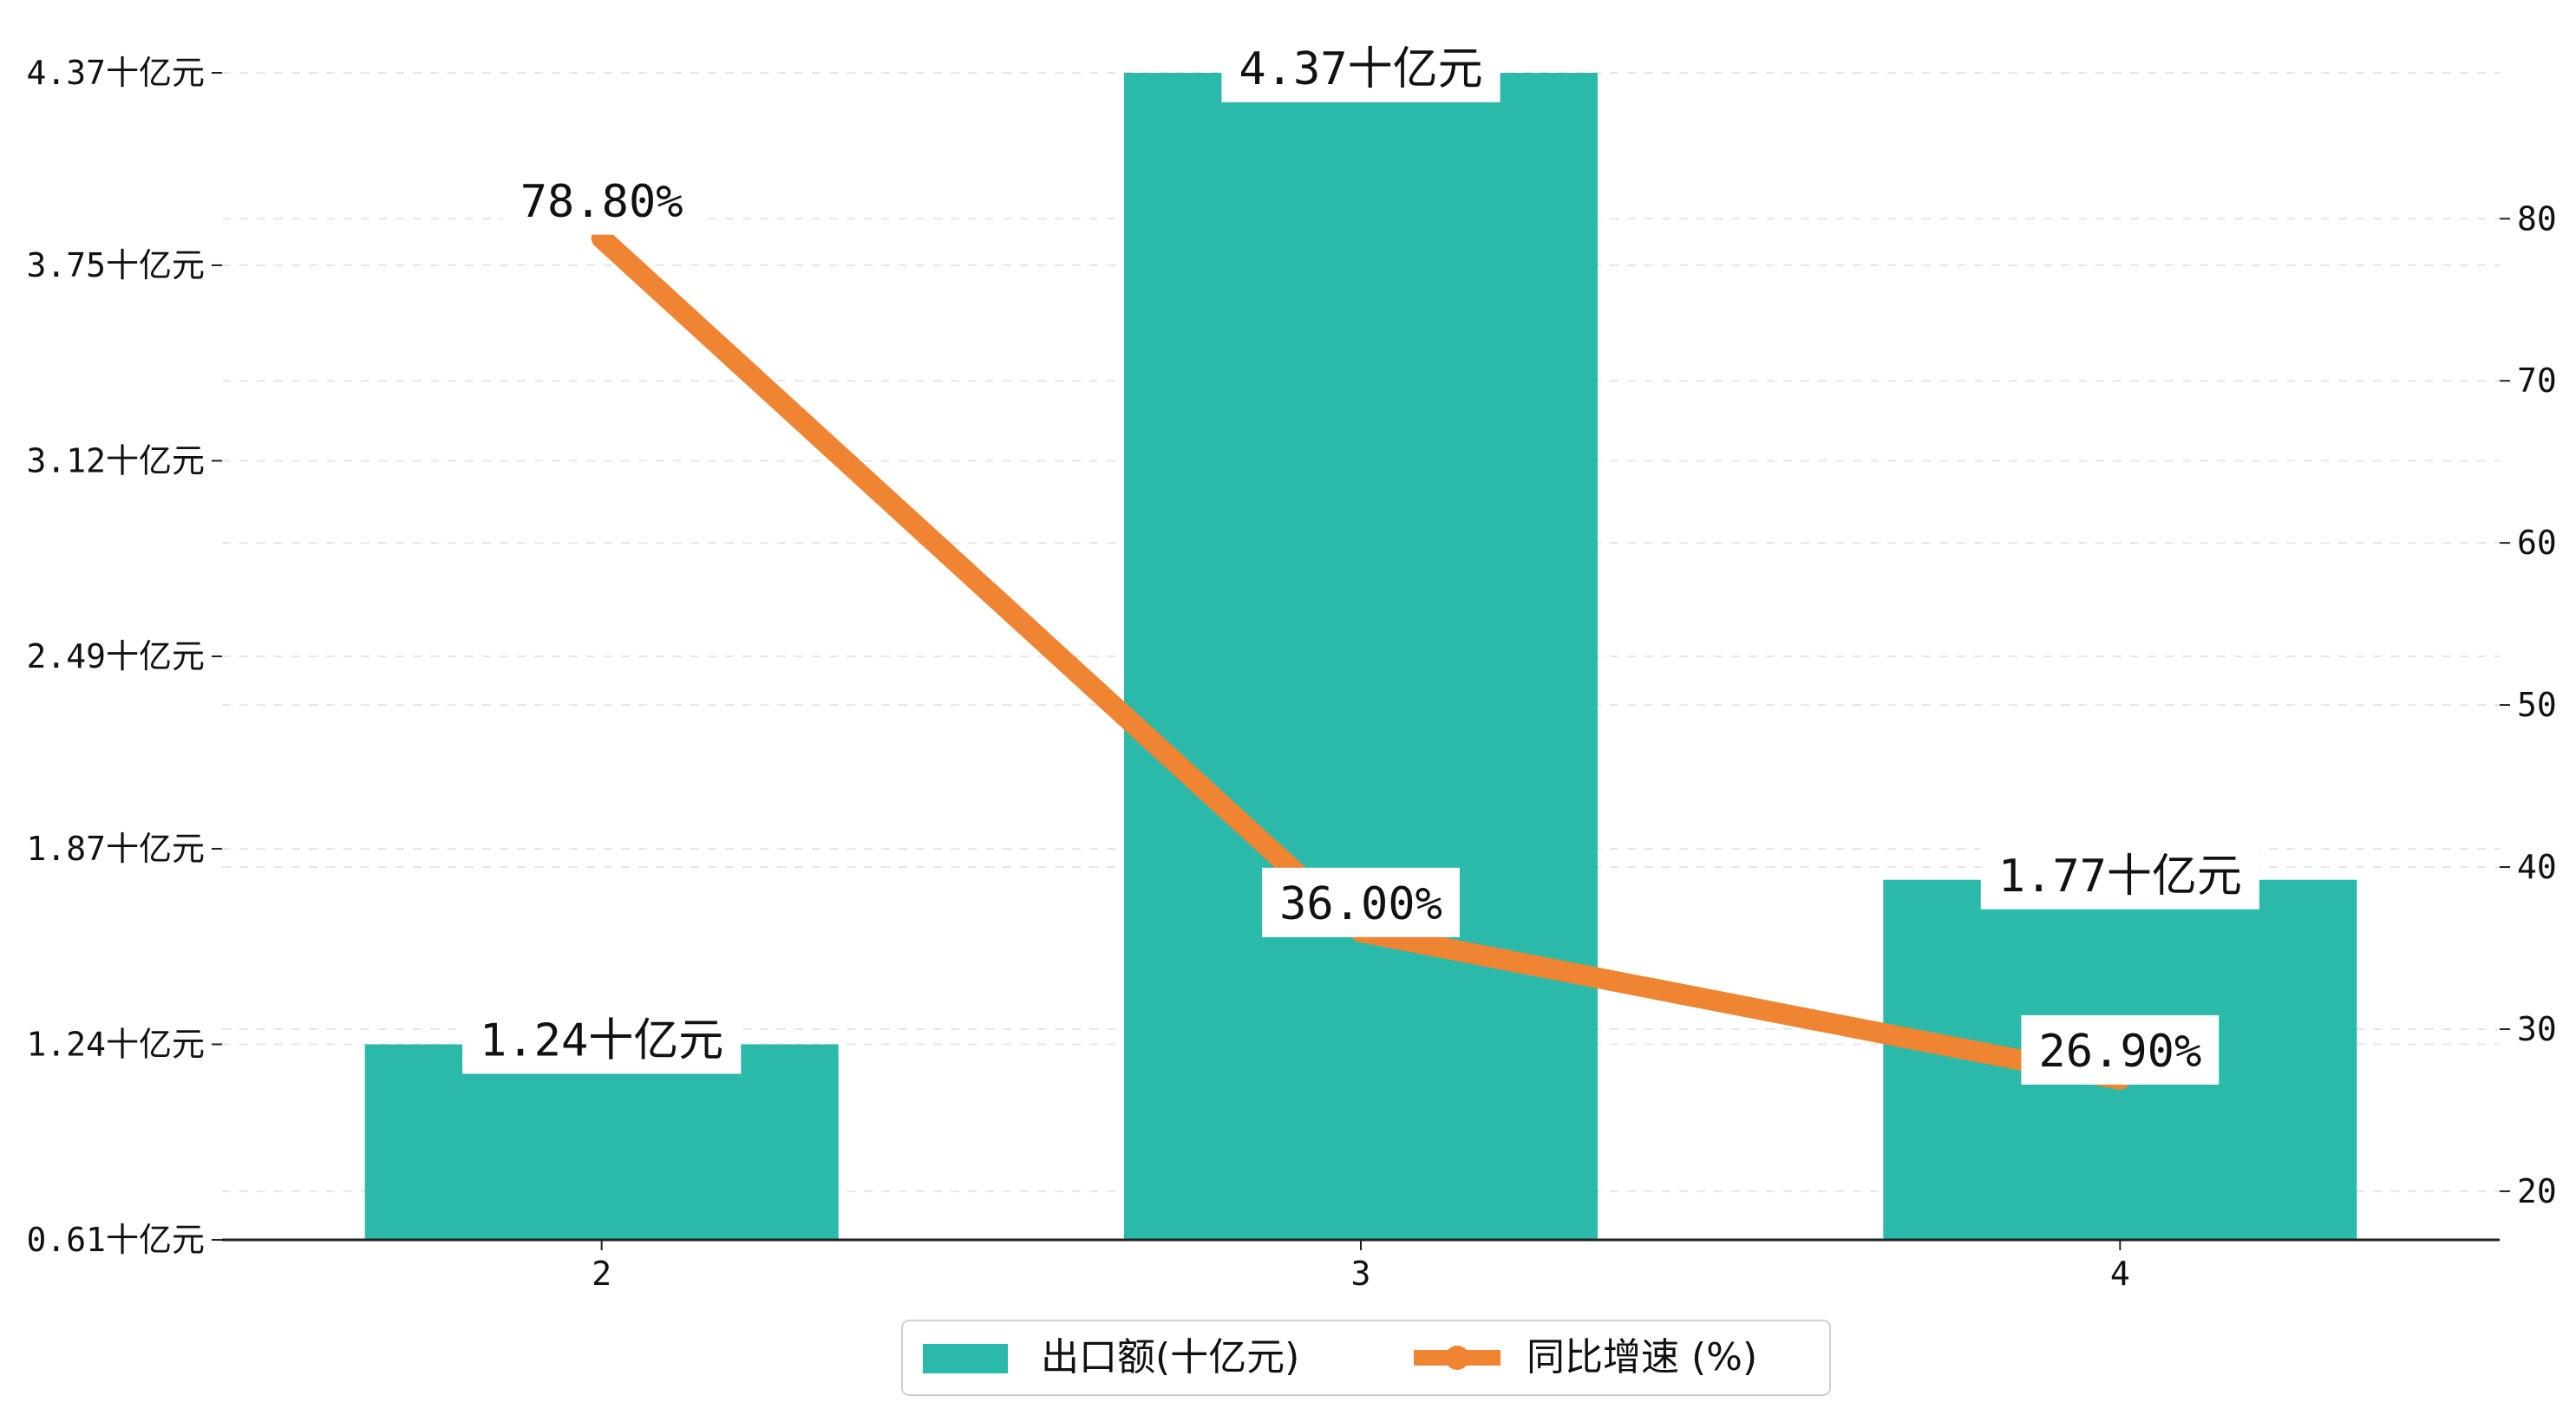 The image size is (2576, 1415). What do you see at coordinates (2537, 543) in the screenshot?
I see `right-tick-label-4: 60` at bounding box center [2537, 543].